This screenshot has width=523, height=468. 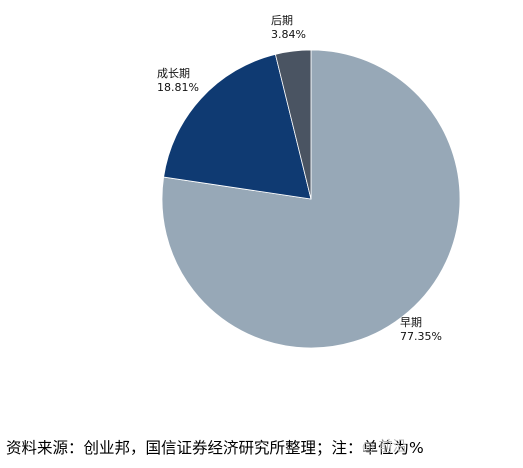 What do you see at coordinates (370, 447) in the screenshot?
I see `wechat-icon: ◎` at bounding box center [370, 447].